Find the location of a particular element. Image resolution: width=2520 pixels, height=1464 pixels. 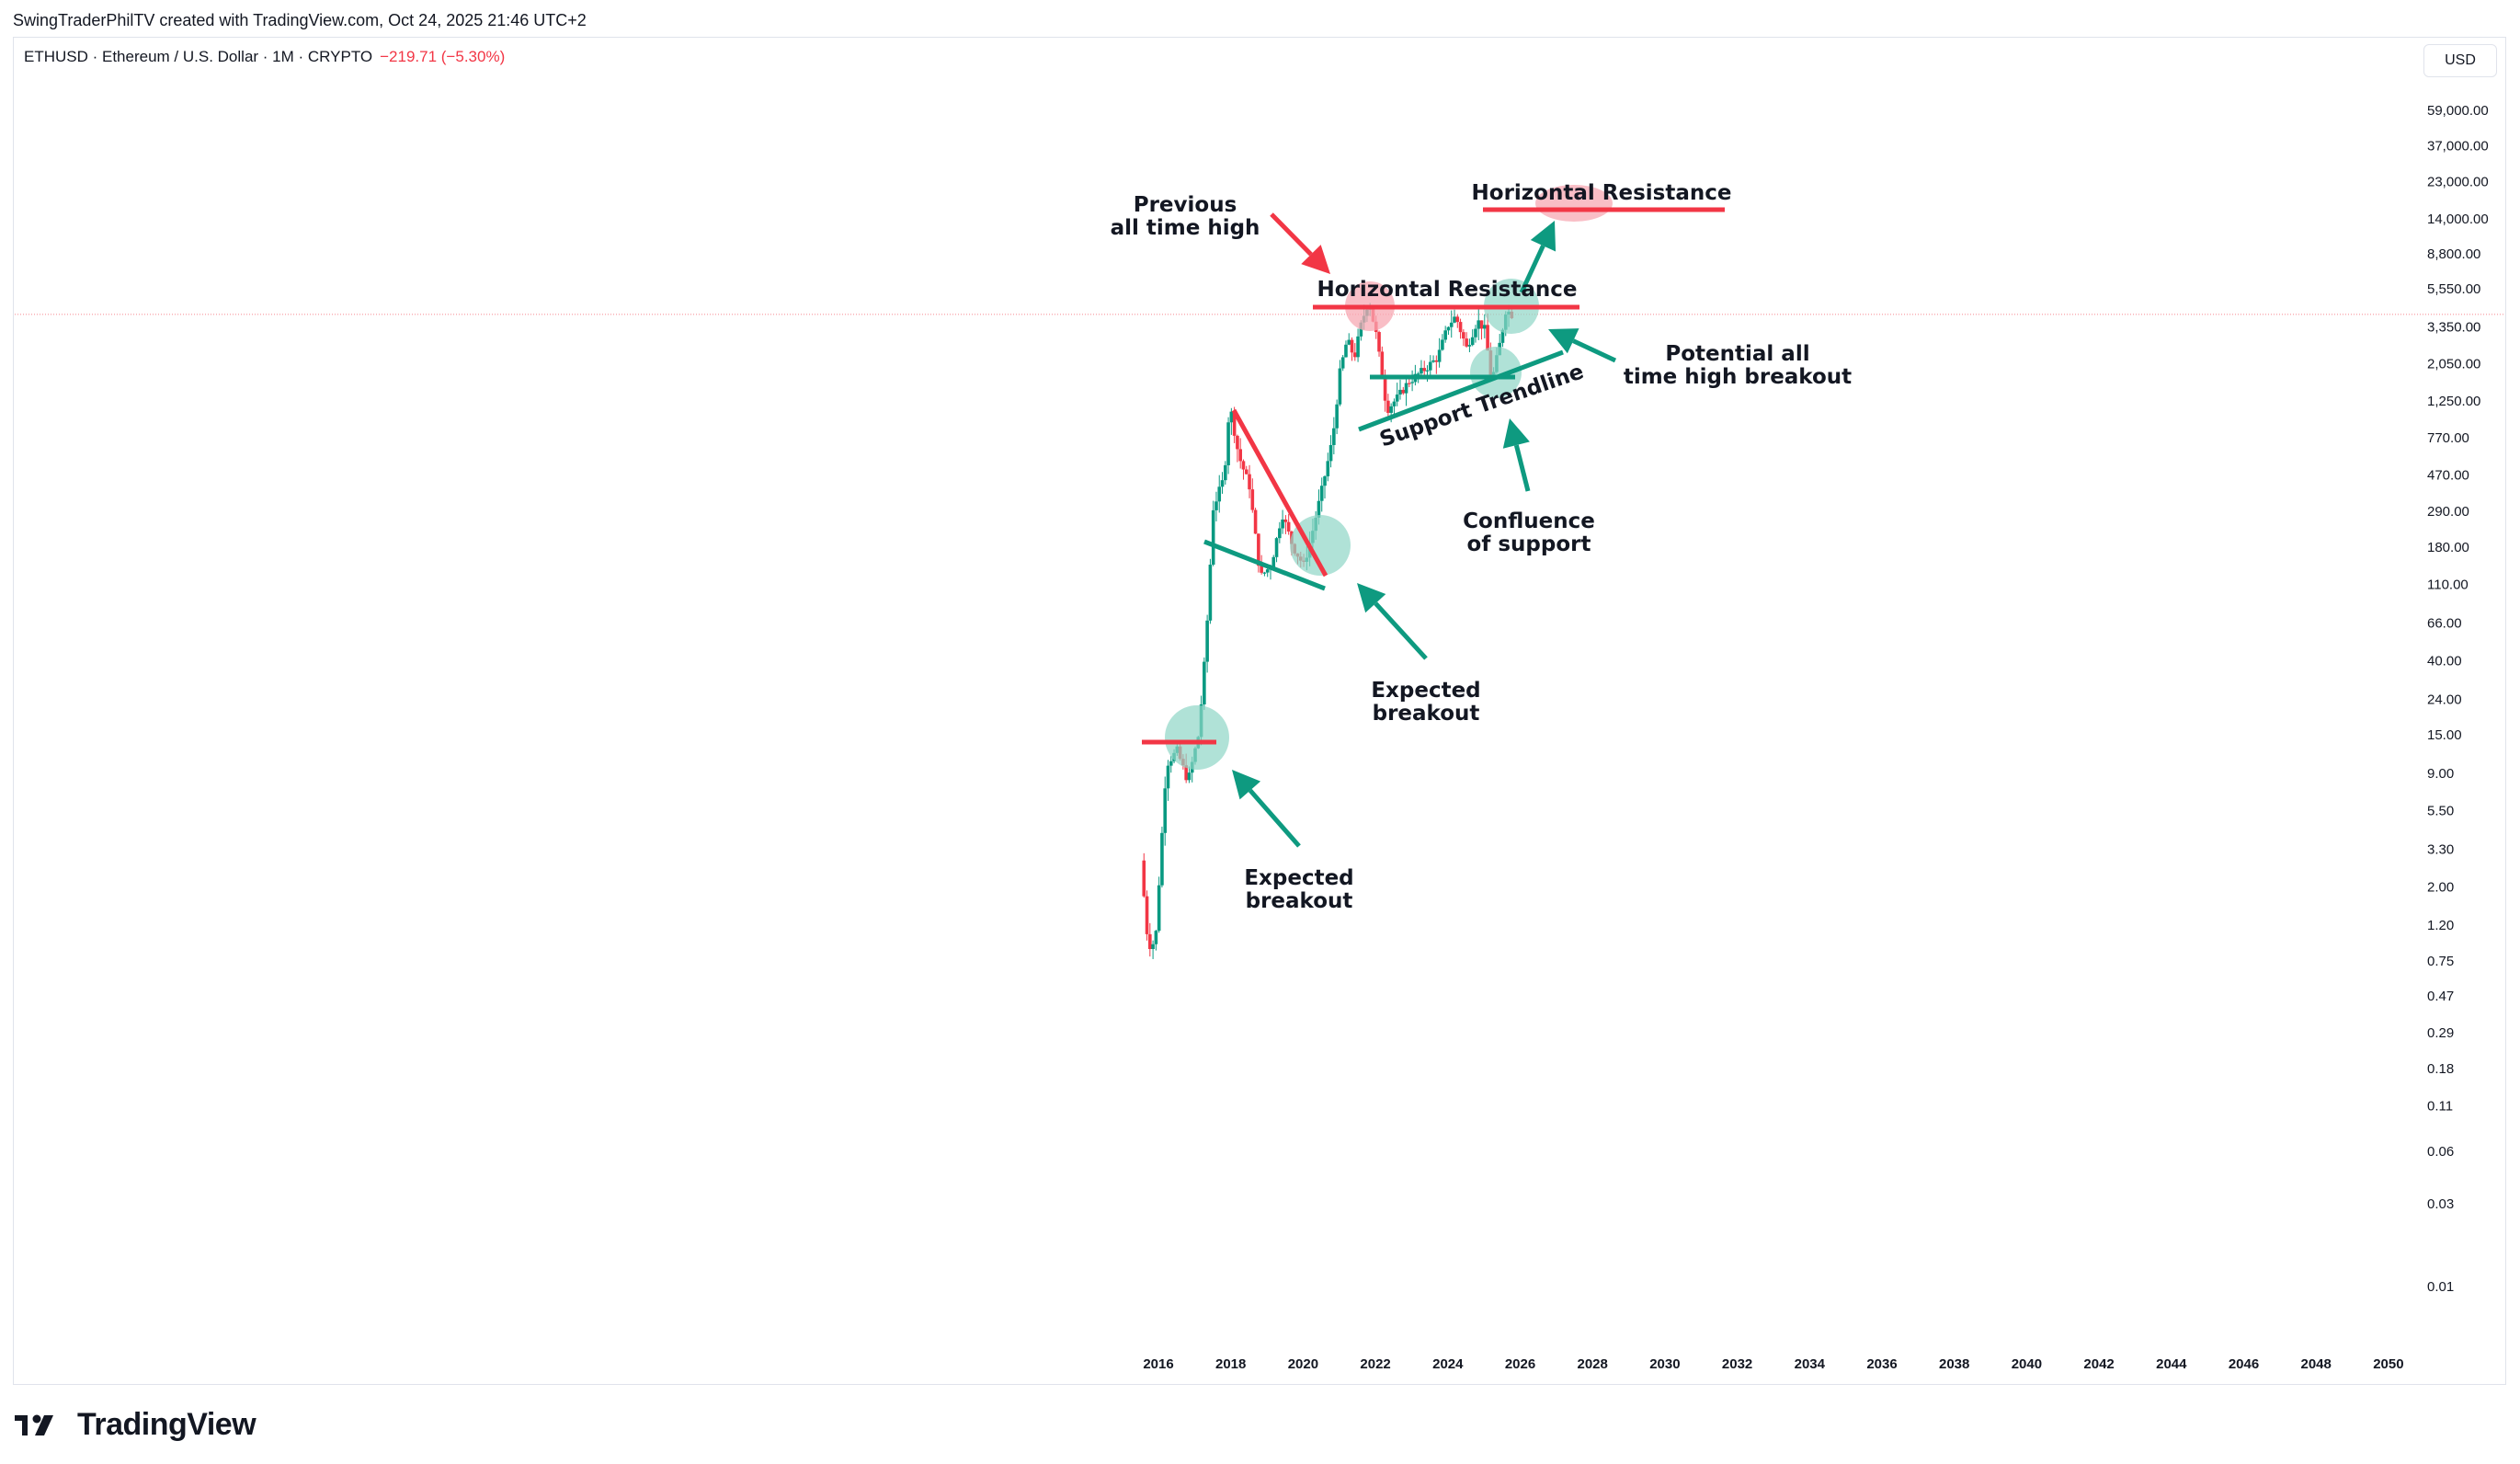

time-tick-label: 2022 is located at coordinates (1375, 1364).